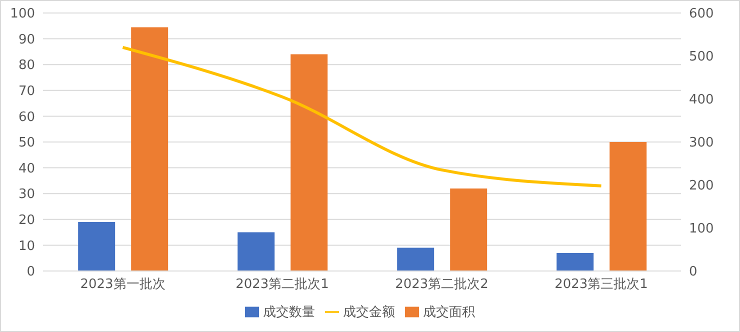 The width and height of the screenshot is (740, 332). What do you see at coordinates (701, 186) in the screenshot?
I see `y2-tick-label: 200` at bounding box center [701, 186].